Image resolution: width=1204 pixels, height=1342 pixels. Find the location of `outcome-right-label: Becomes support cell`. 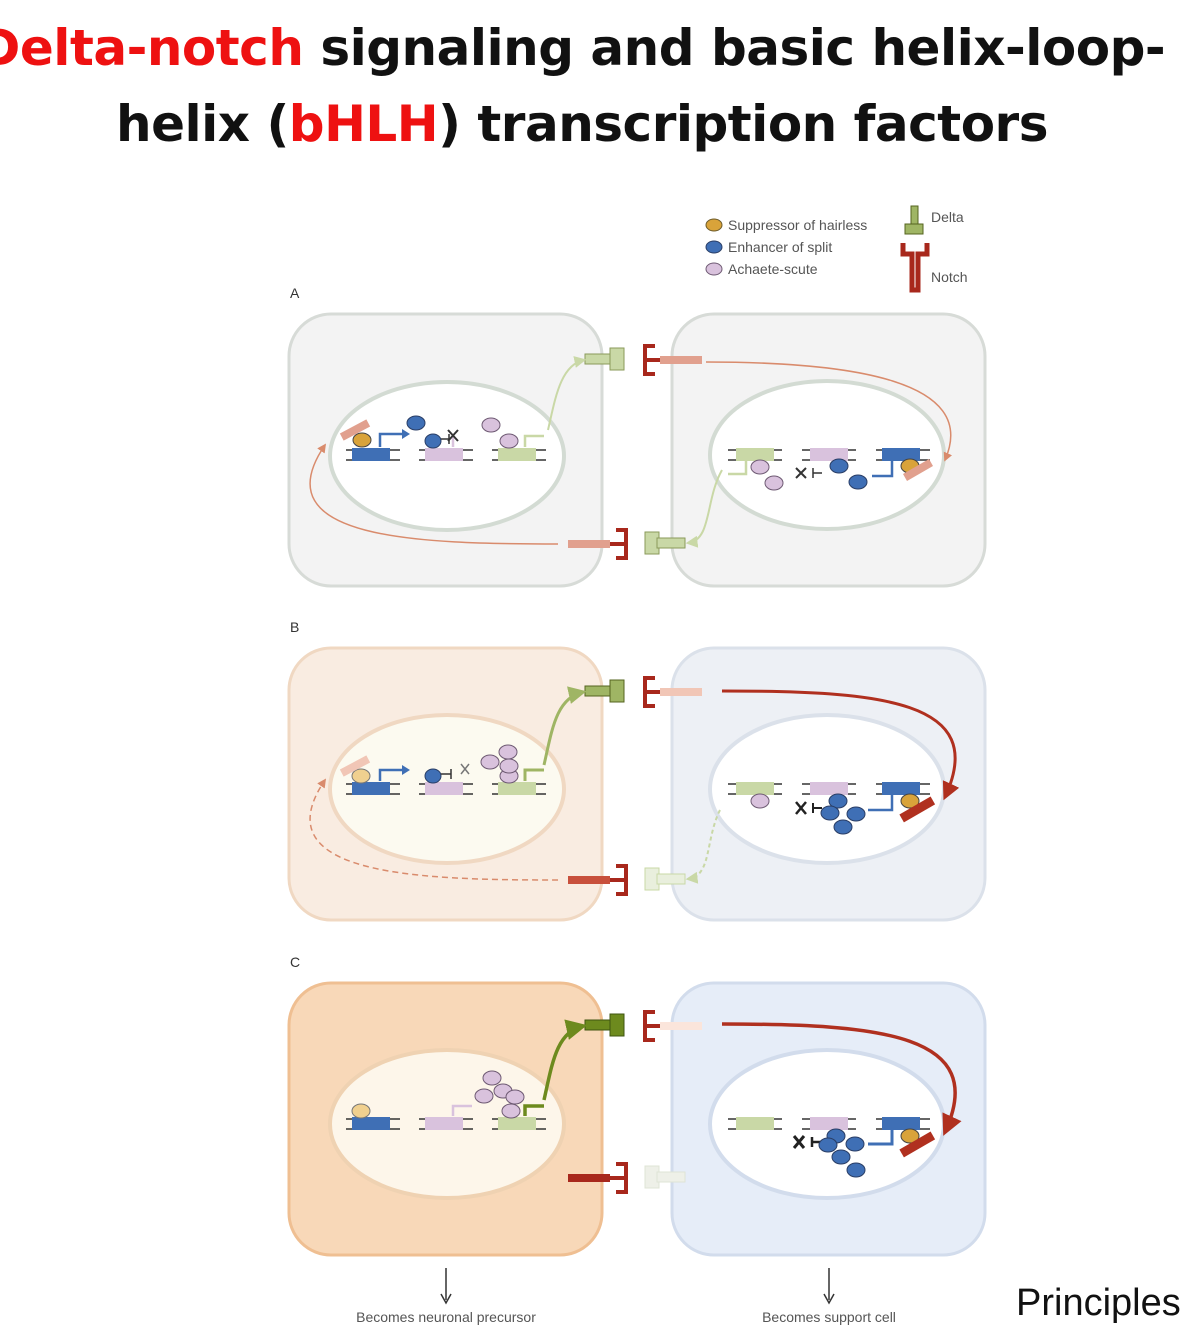

outcome-right-label: Becomes support cell is located at coordinates (829, 1317).